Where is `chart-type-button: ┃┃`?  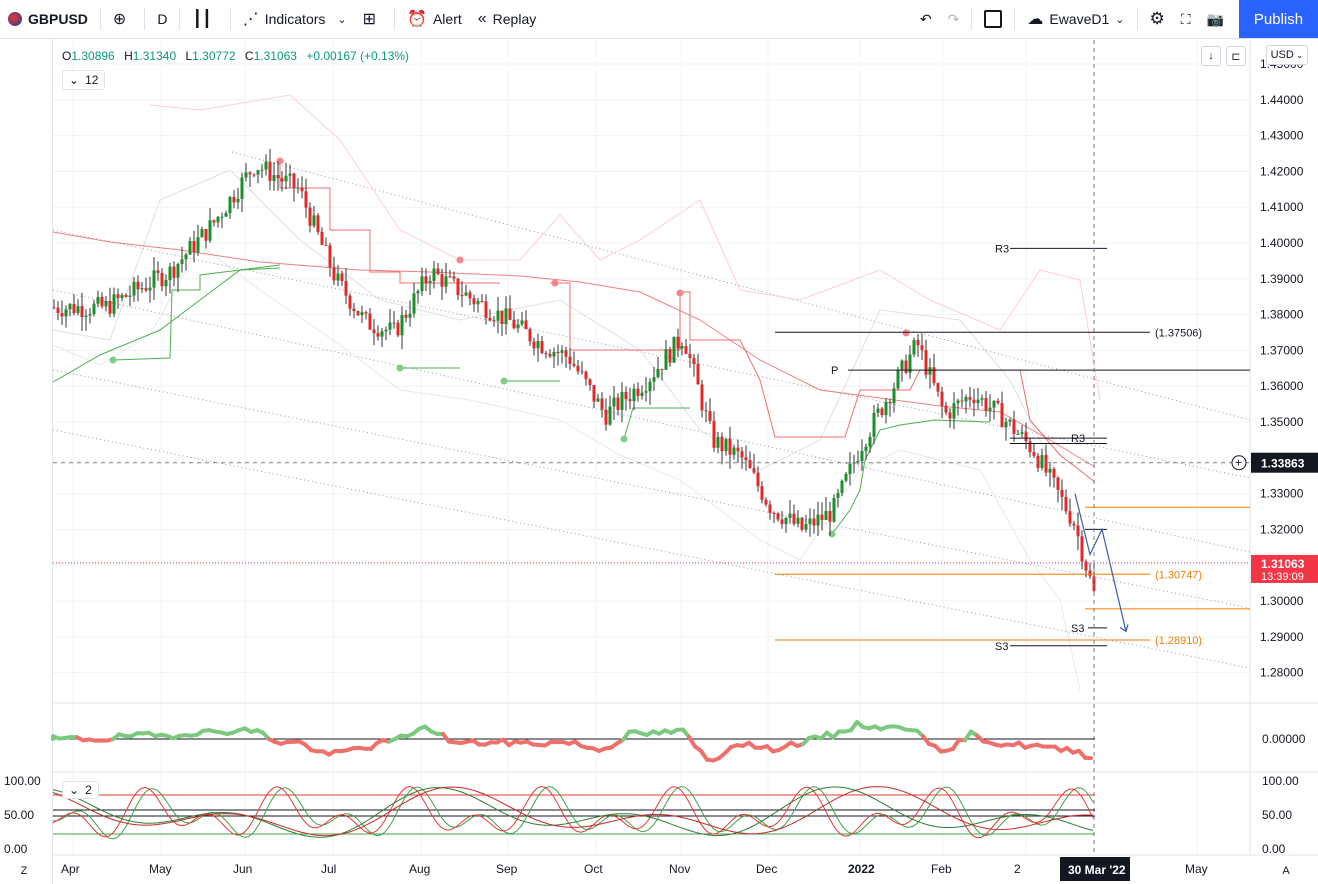 chart-type-button: ┃┃ is located at coordinates (204, 19).